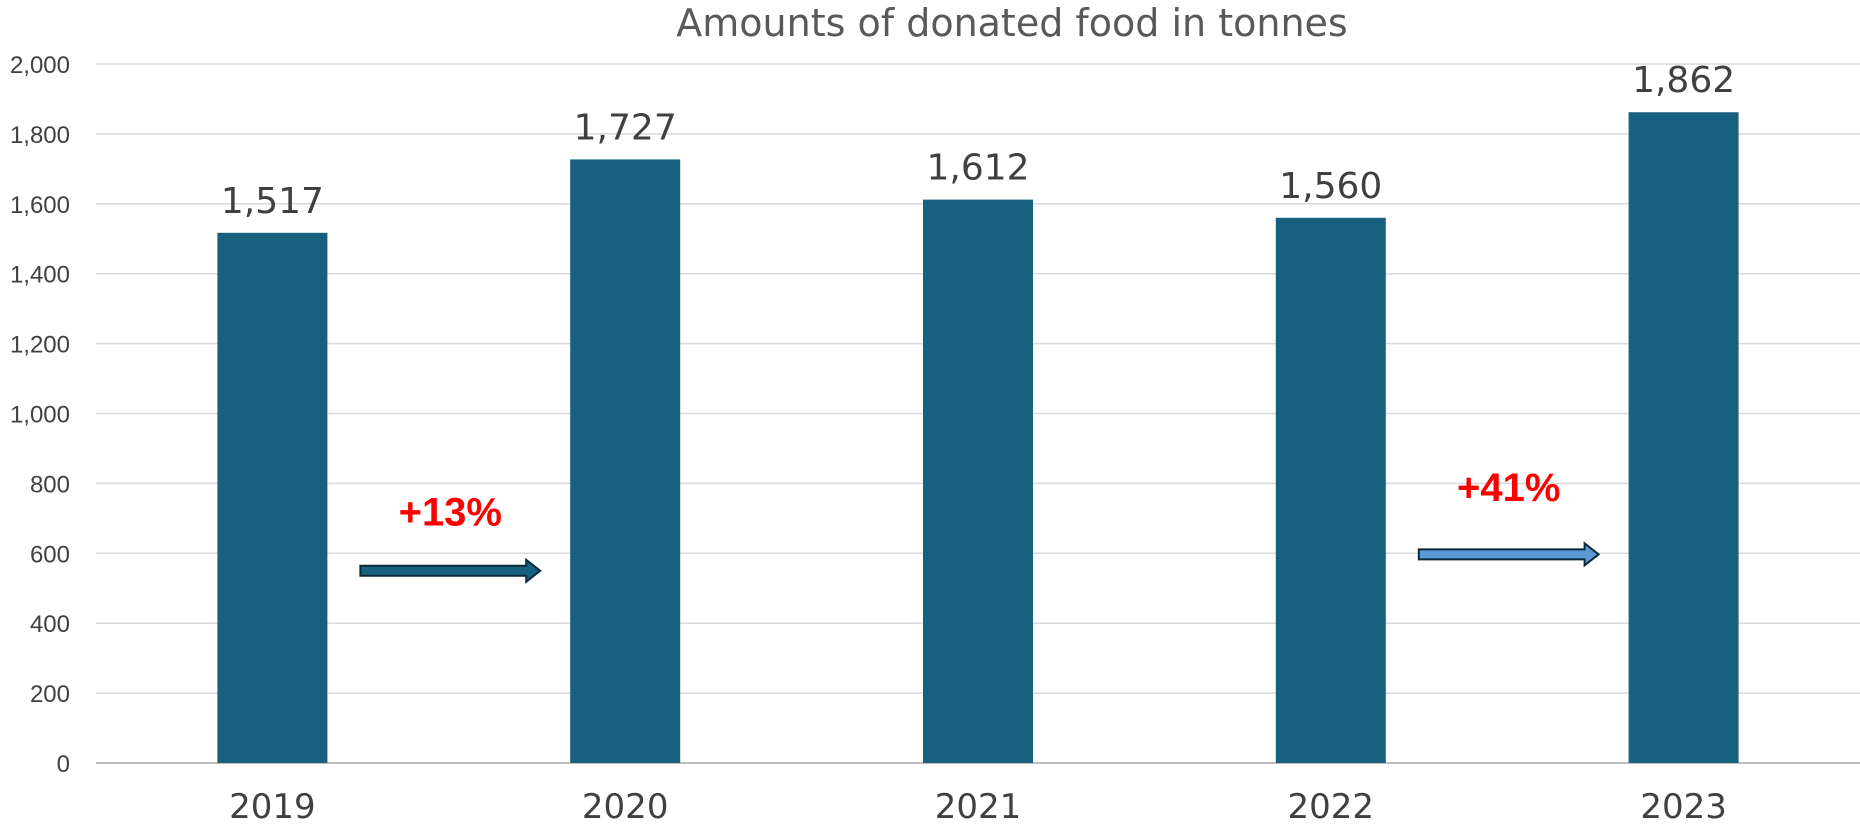  What do you see at coordinates (625, 807) in the screenshot?
I see `x-tick-label: 2020` at bounding box center [625, 807].